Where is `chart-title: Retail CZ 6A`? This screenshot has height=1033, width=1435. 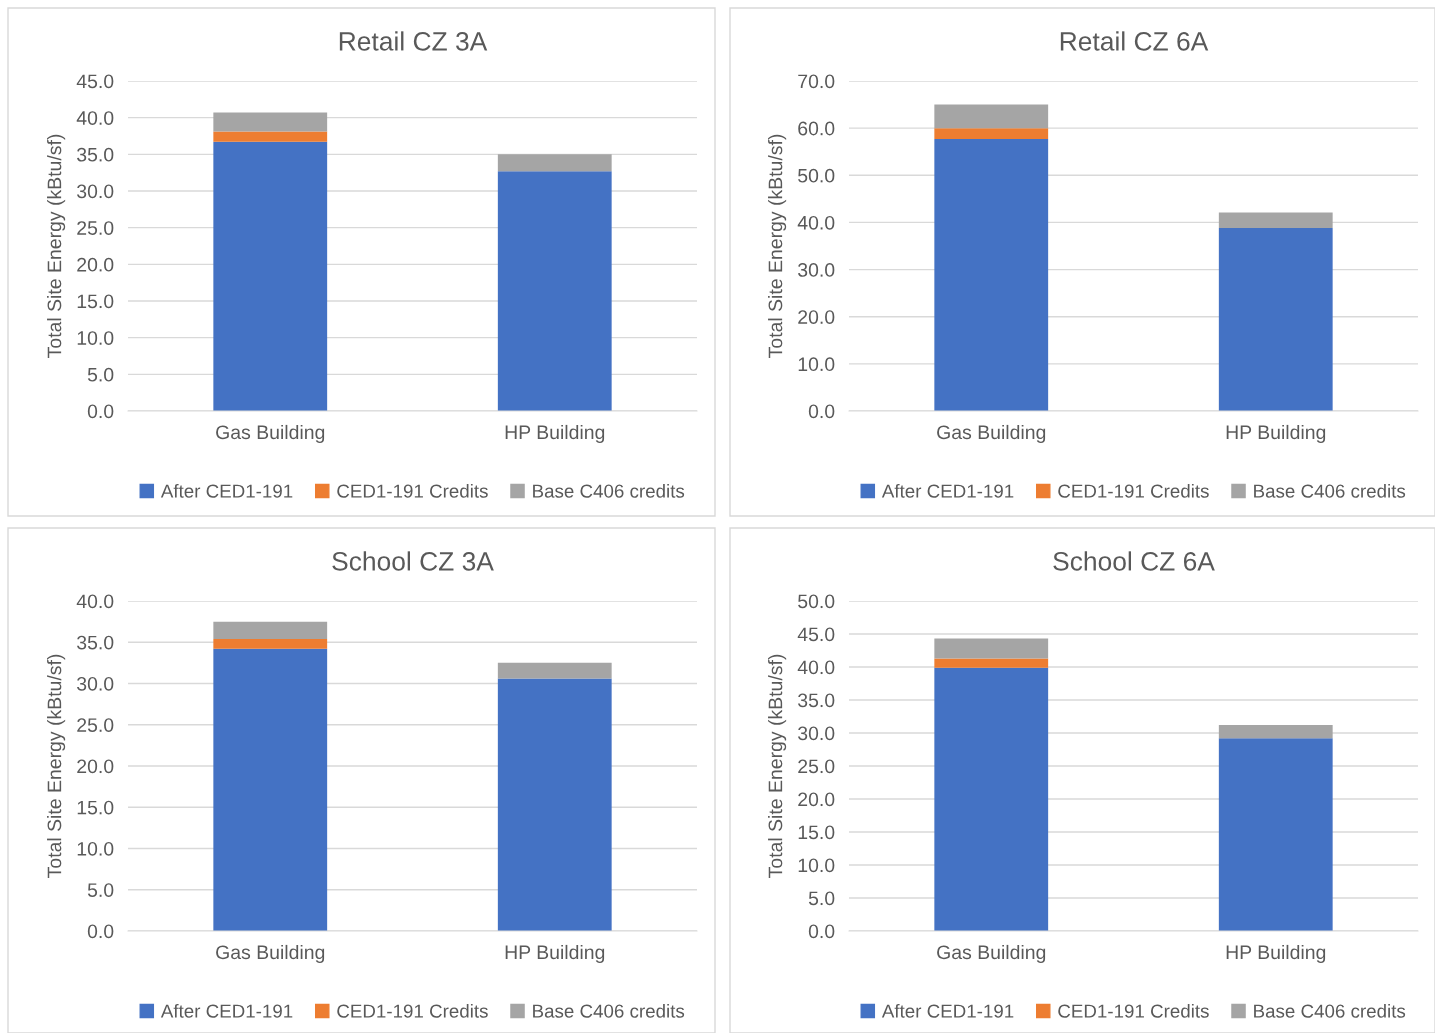
chart-title: Retail CZ 6A is located at coordinates (1134, 41).